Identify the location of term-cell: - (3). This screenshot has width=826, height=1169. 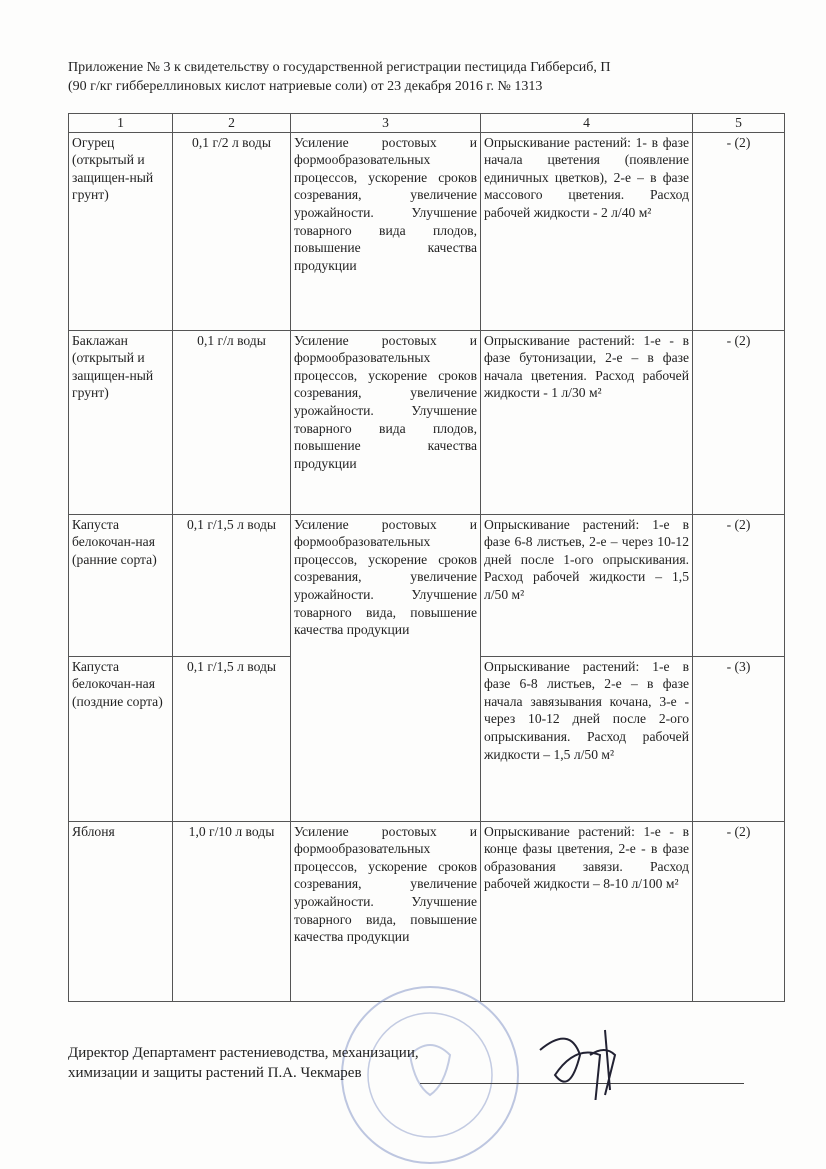
(738, 738).